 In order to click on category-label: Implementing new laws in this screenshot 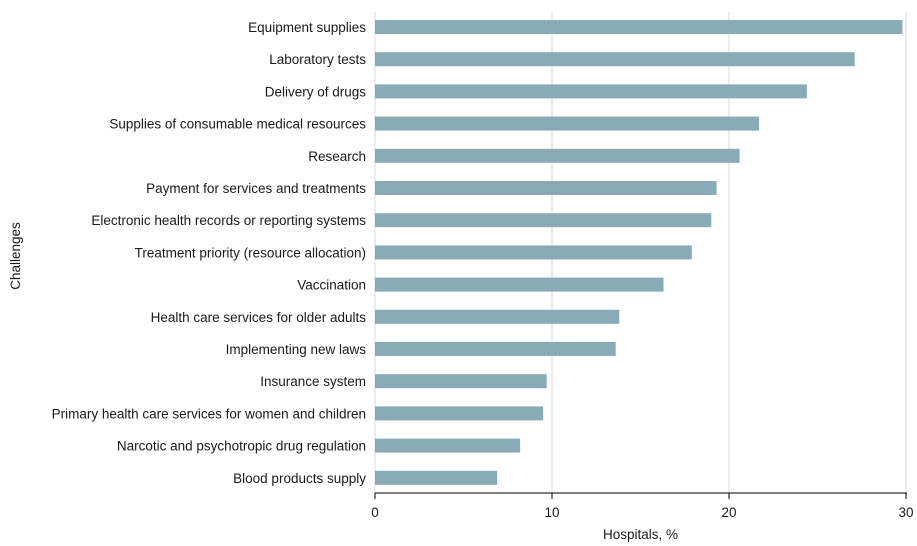, I will do `click(296, 349)`.